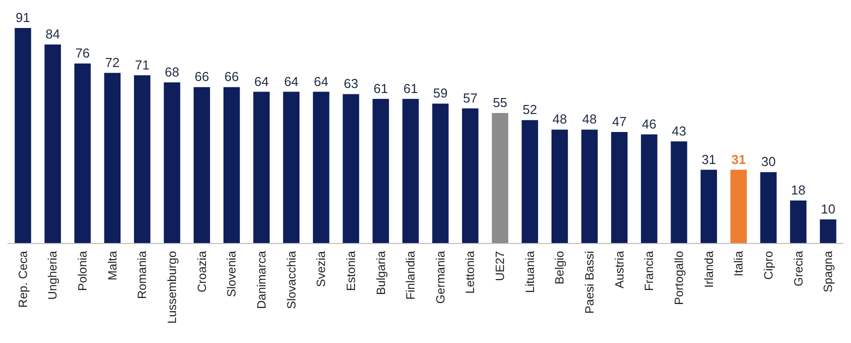 Image resolution: width=851 pixels, height=343 pixels. I want to click on x-tick-label: Slovenia, so click(231, 274).